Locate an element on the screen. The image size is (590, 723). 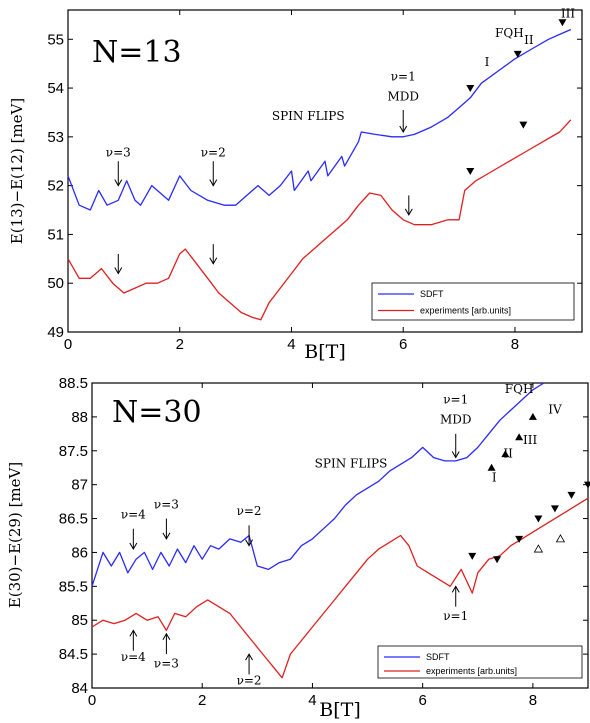
y-tick-label: 51 is located at coordinates (55, 234).